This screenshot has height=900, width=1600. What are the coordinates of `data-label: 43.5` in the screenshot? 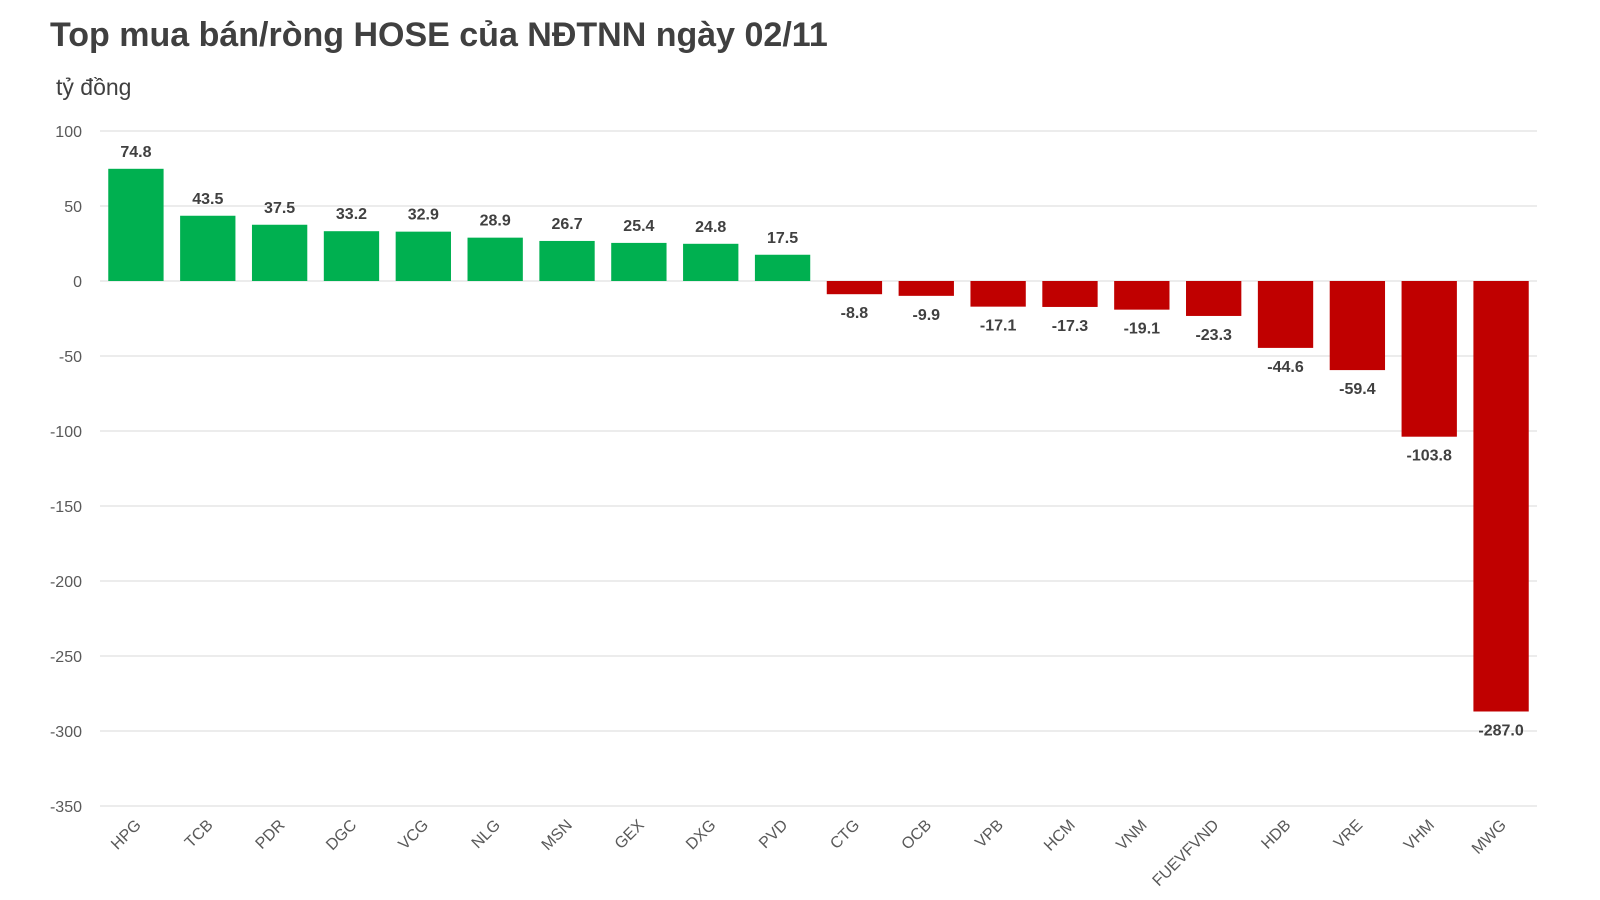 It's located at (207, 199).